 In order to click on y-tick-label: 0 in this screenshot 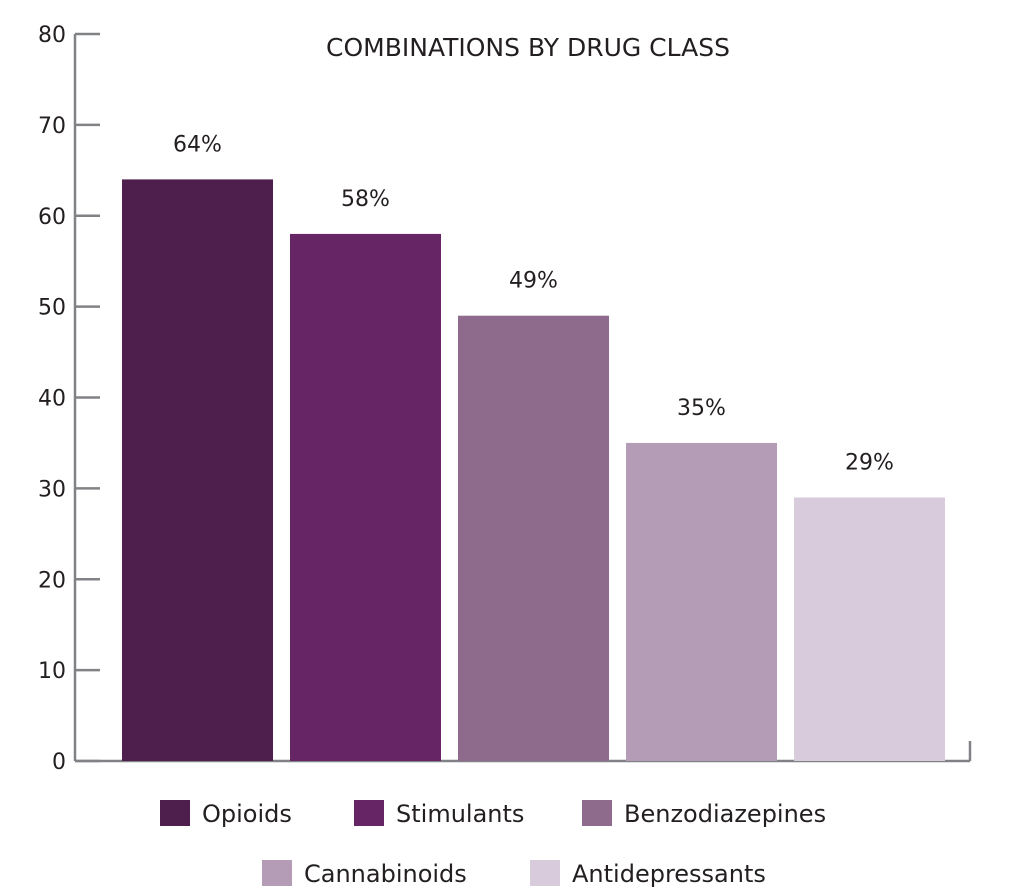, I will do `click(59, 762)`.